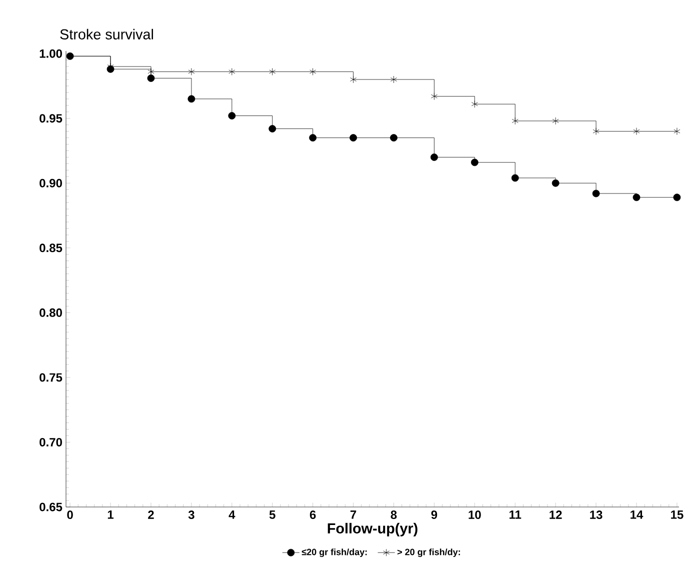 Image resolution: width=689 pixels, height=585 pixels. I want to click on x-tick-label: 5, so click(272, 514).